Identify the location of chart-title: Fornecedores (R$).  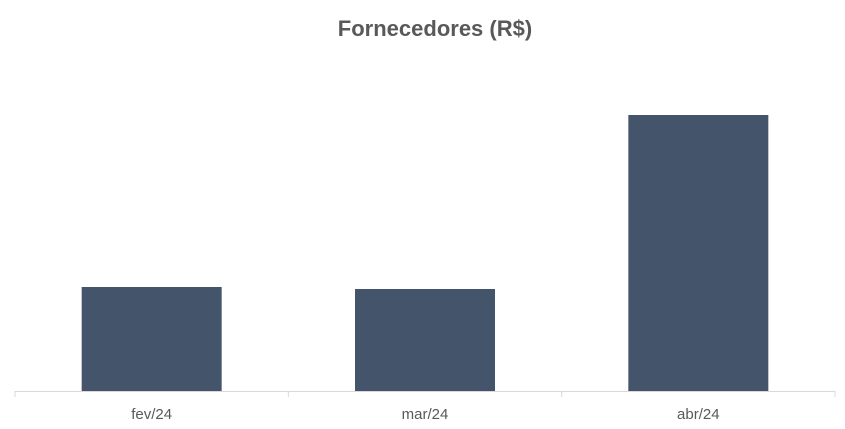
(435, 28).